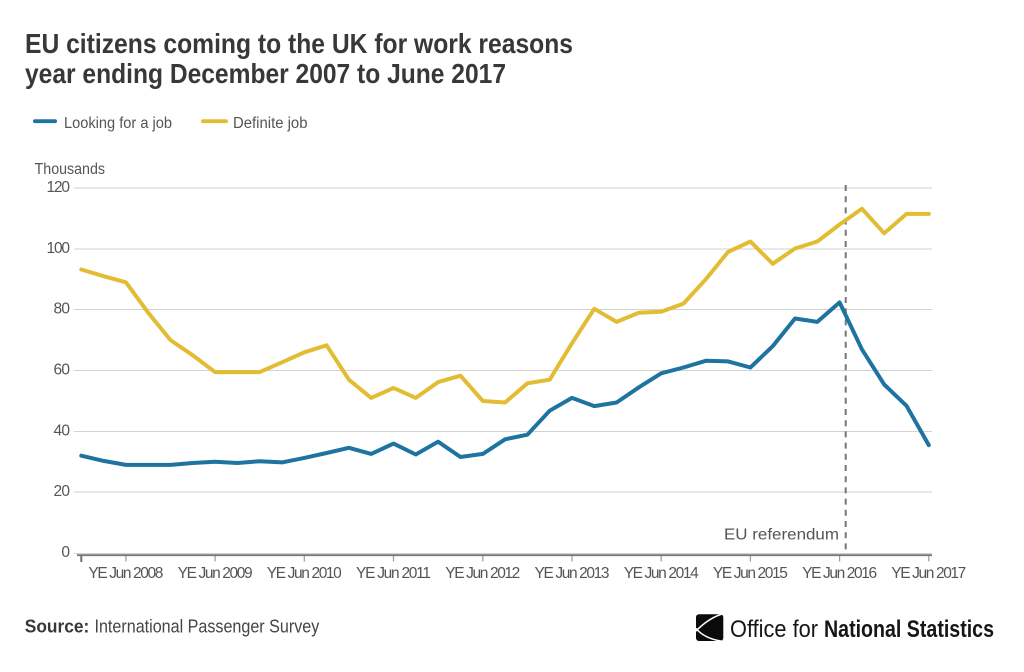  I want to click on svg-text: 100, so click(59, 248).